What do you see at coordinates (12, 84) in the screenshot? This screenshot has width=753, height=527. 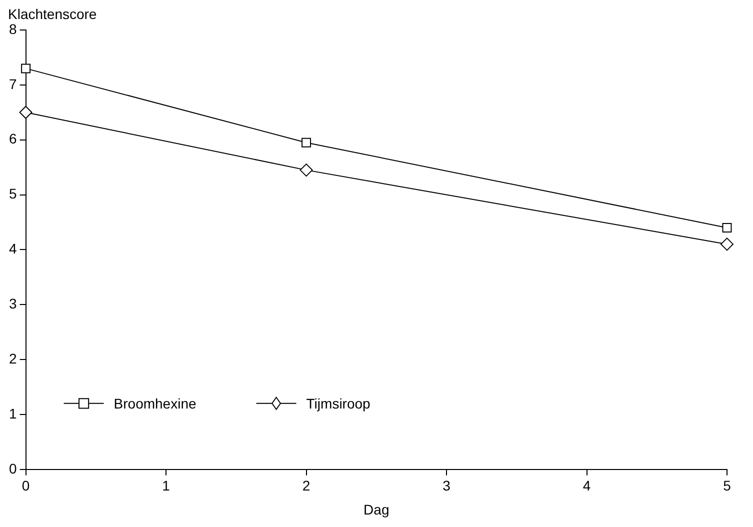 I see `y-tick-label: 7` at bounding box center [12, 84].